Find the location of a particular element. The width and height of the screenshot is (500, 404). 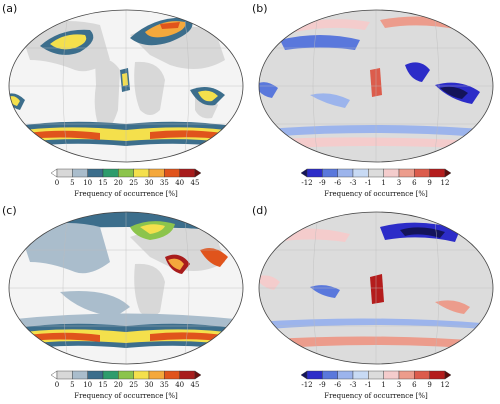

colorbar-difference-b is located at coordinates (376, 173).